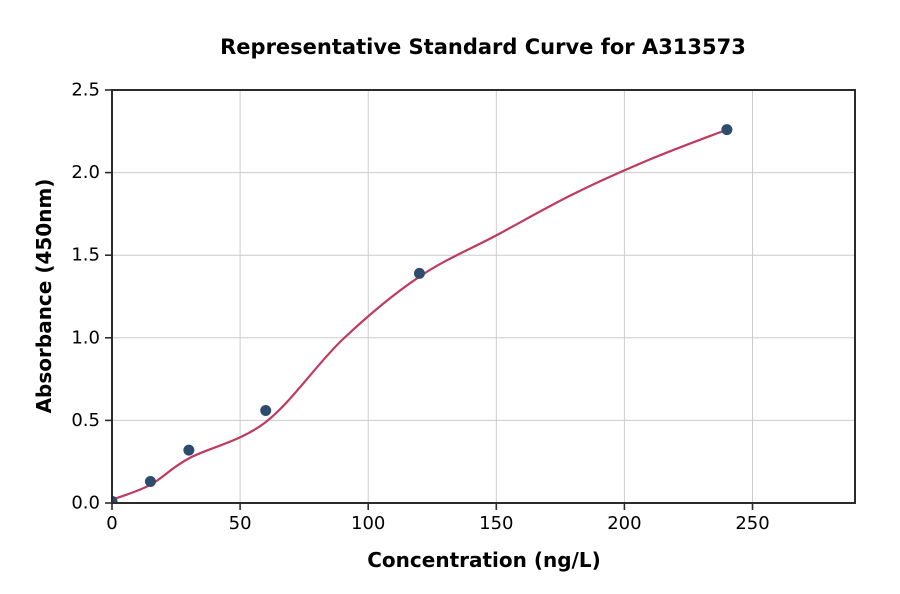 This screenshot has height=594, width=900. I want to click on y-tick-label: 0.5, so click(85, 420).